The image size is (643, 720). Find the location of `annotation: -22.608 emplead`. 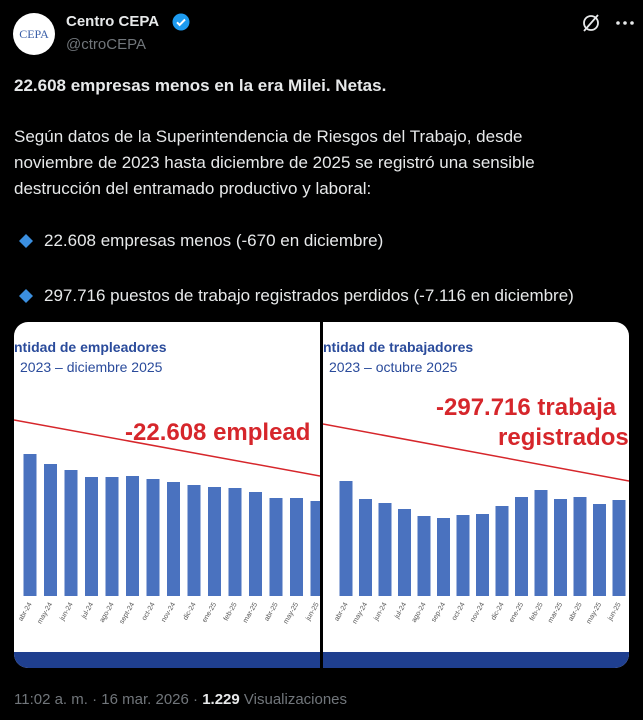

annotation: -22.608 emplead is located at coordinates (217, 432).